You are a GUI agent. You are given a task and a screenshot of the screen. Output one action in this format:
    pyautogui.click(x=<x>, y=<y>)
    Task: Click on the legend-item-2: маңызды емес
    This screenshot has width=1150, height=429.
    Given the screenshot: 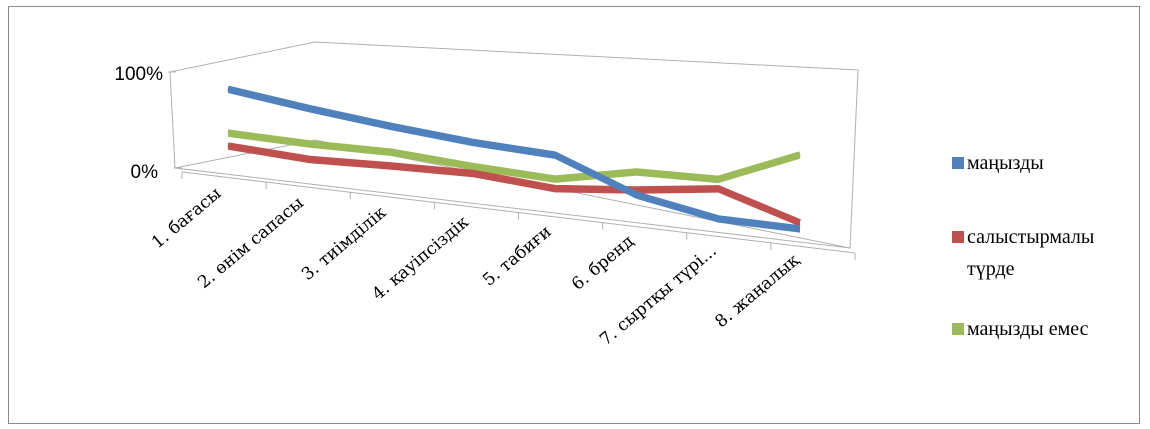 What is the action you would take?
    pyautogui.click(x=1020, y=329)
    